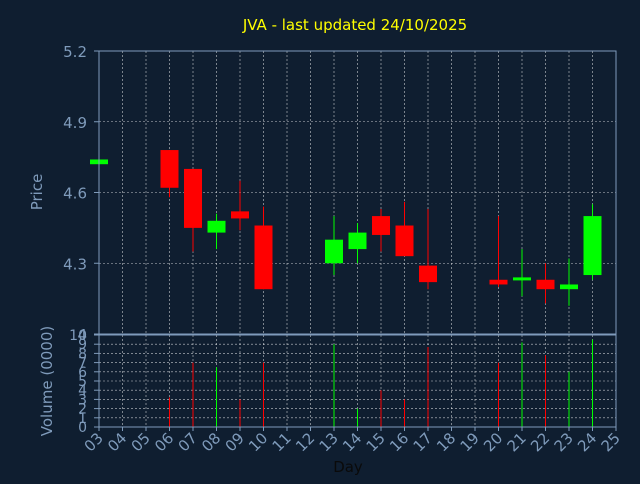  Describe the element at coordinates (82, 382) in the screenshot. I see `volume-y-tick-label: 5` at that location.